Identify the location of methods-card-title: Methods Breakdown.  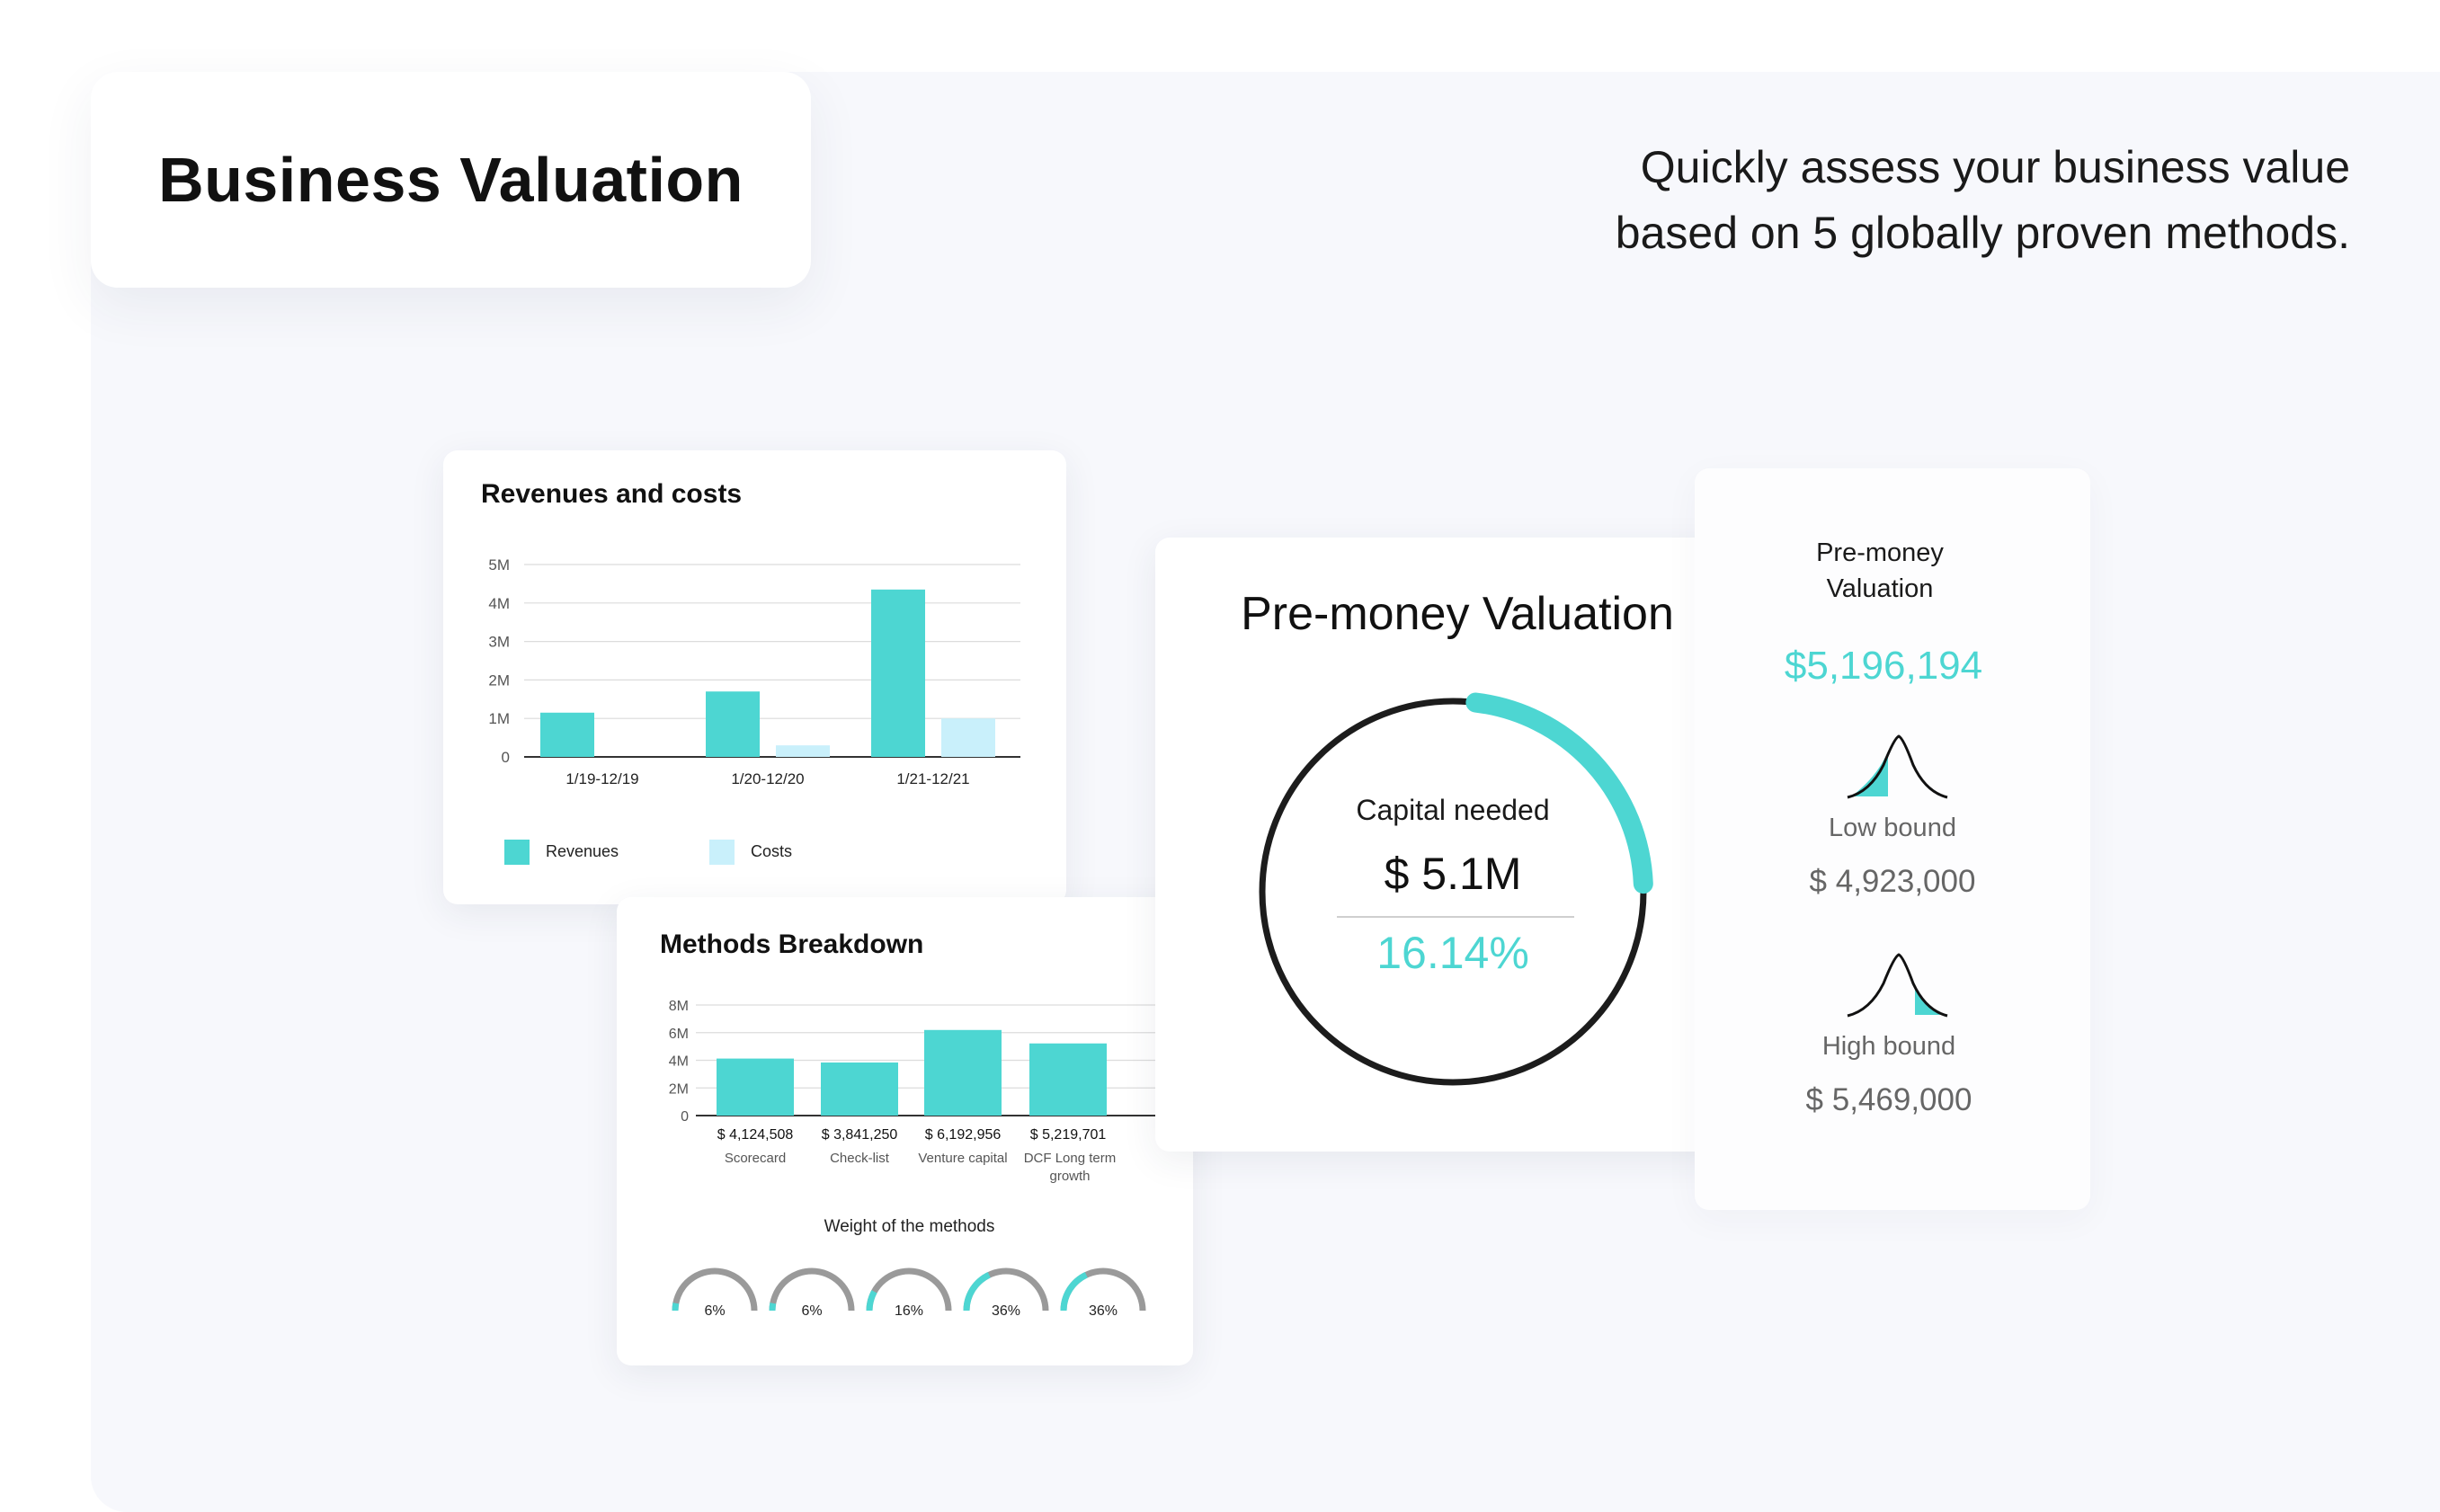
(792, 944).